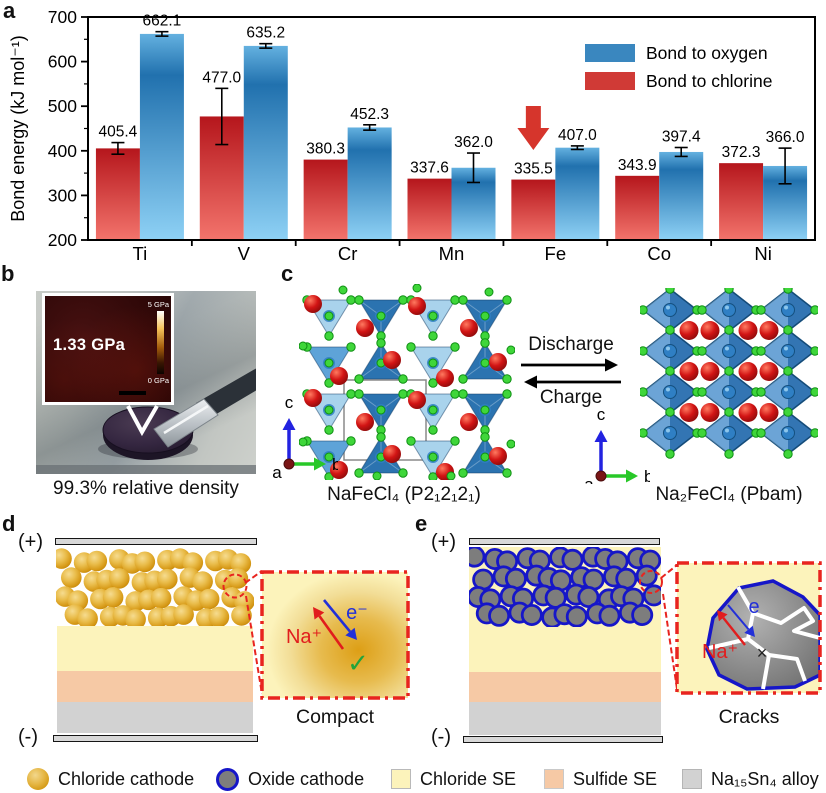 This screenshot has width=826, height=793. I want to click on modulus-value: 1.33 GPa, so click(89, 345).